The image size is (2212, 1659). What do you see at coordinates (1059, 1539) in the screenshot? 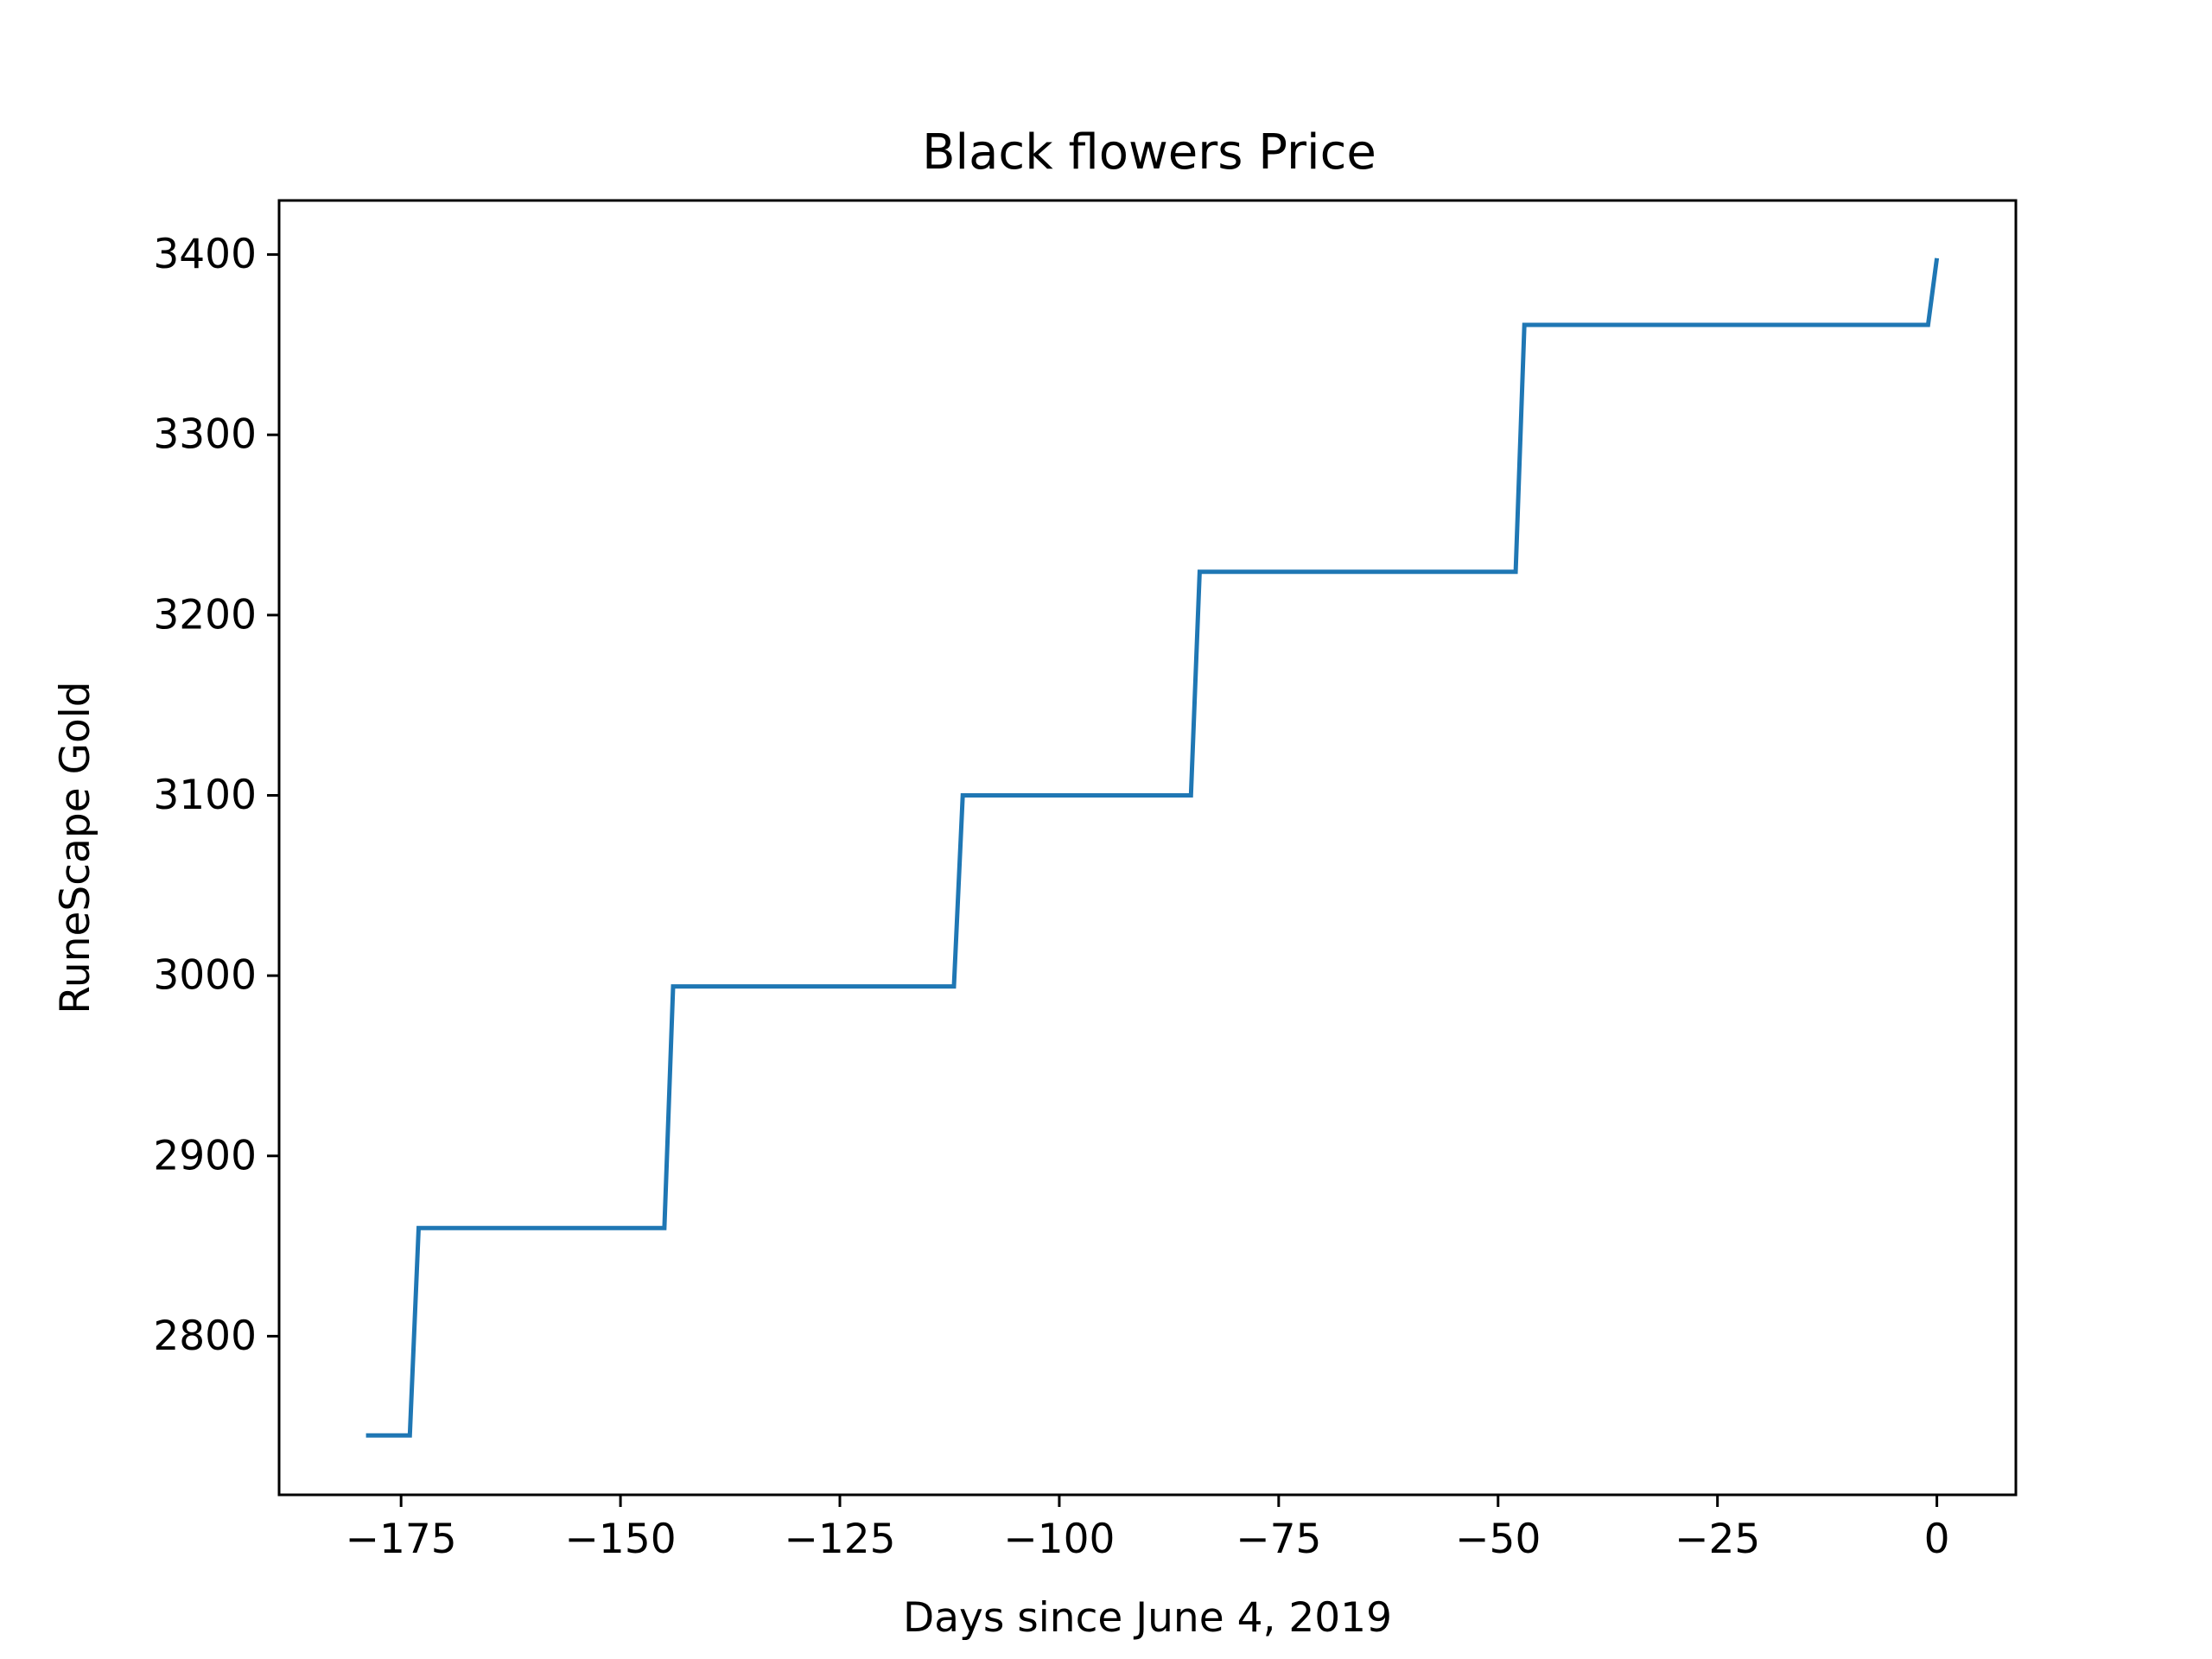
I see `x-tick-label: −100` at bounding box center [1059, 1539].